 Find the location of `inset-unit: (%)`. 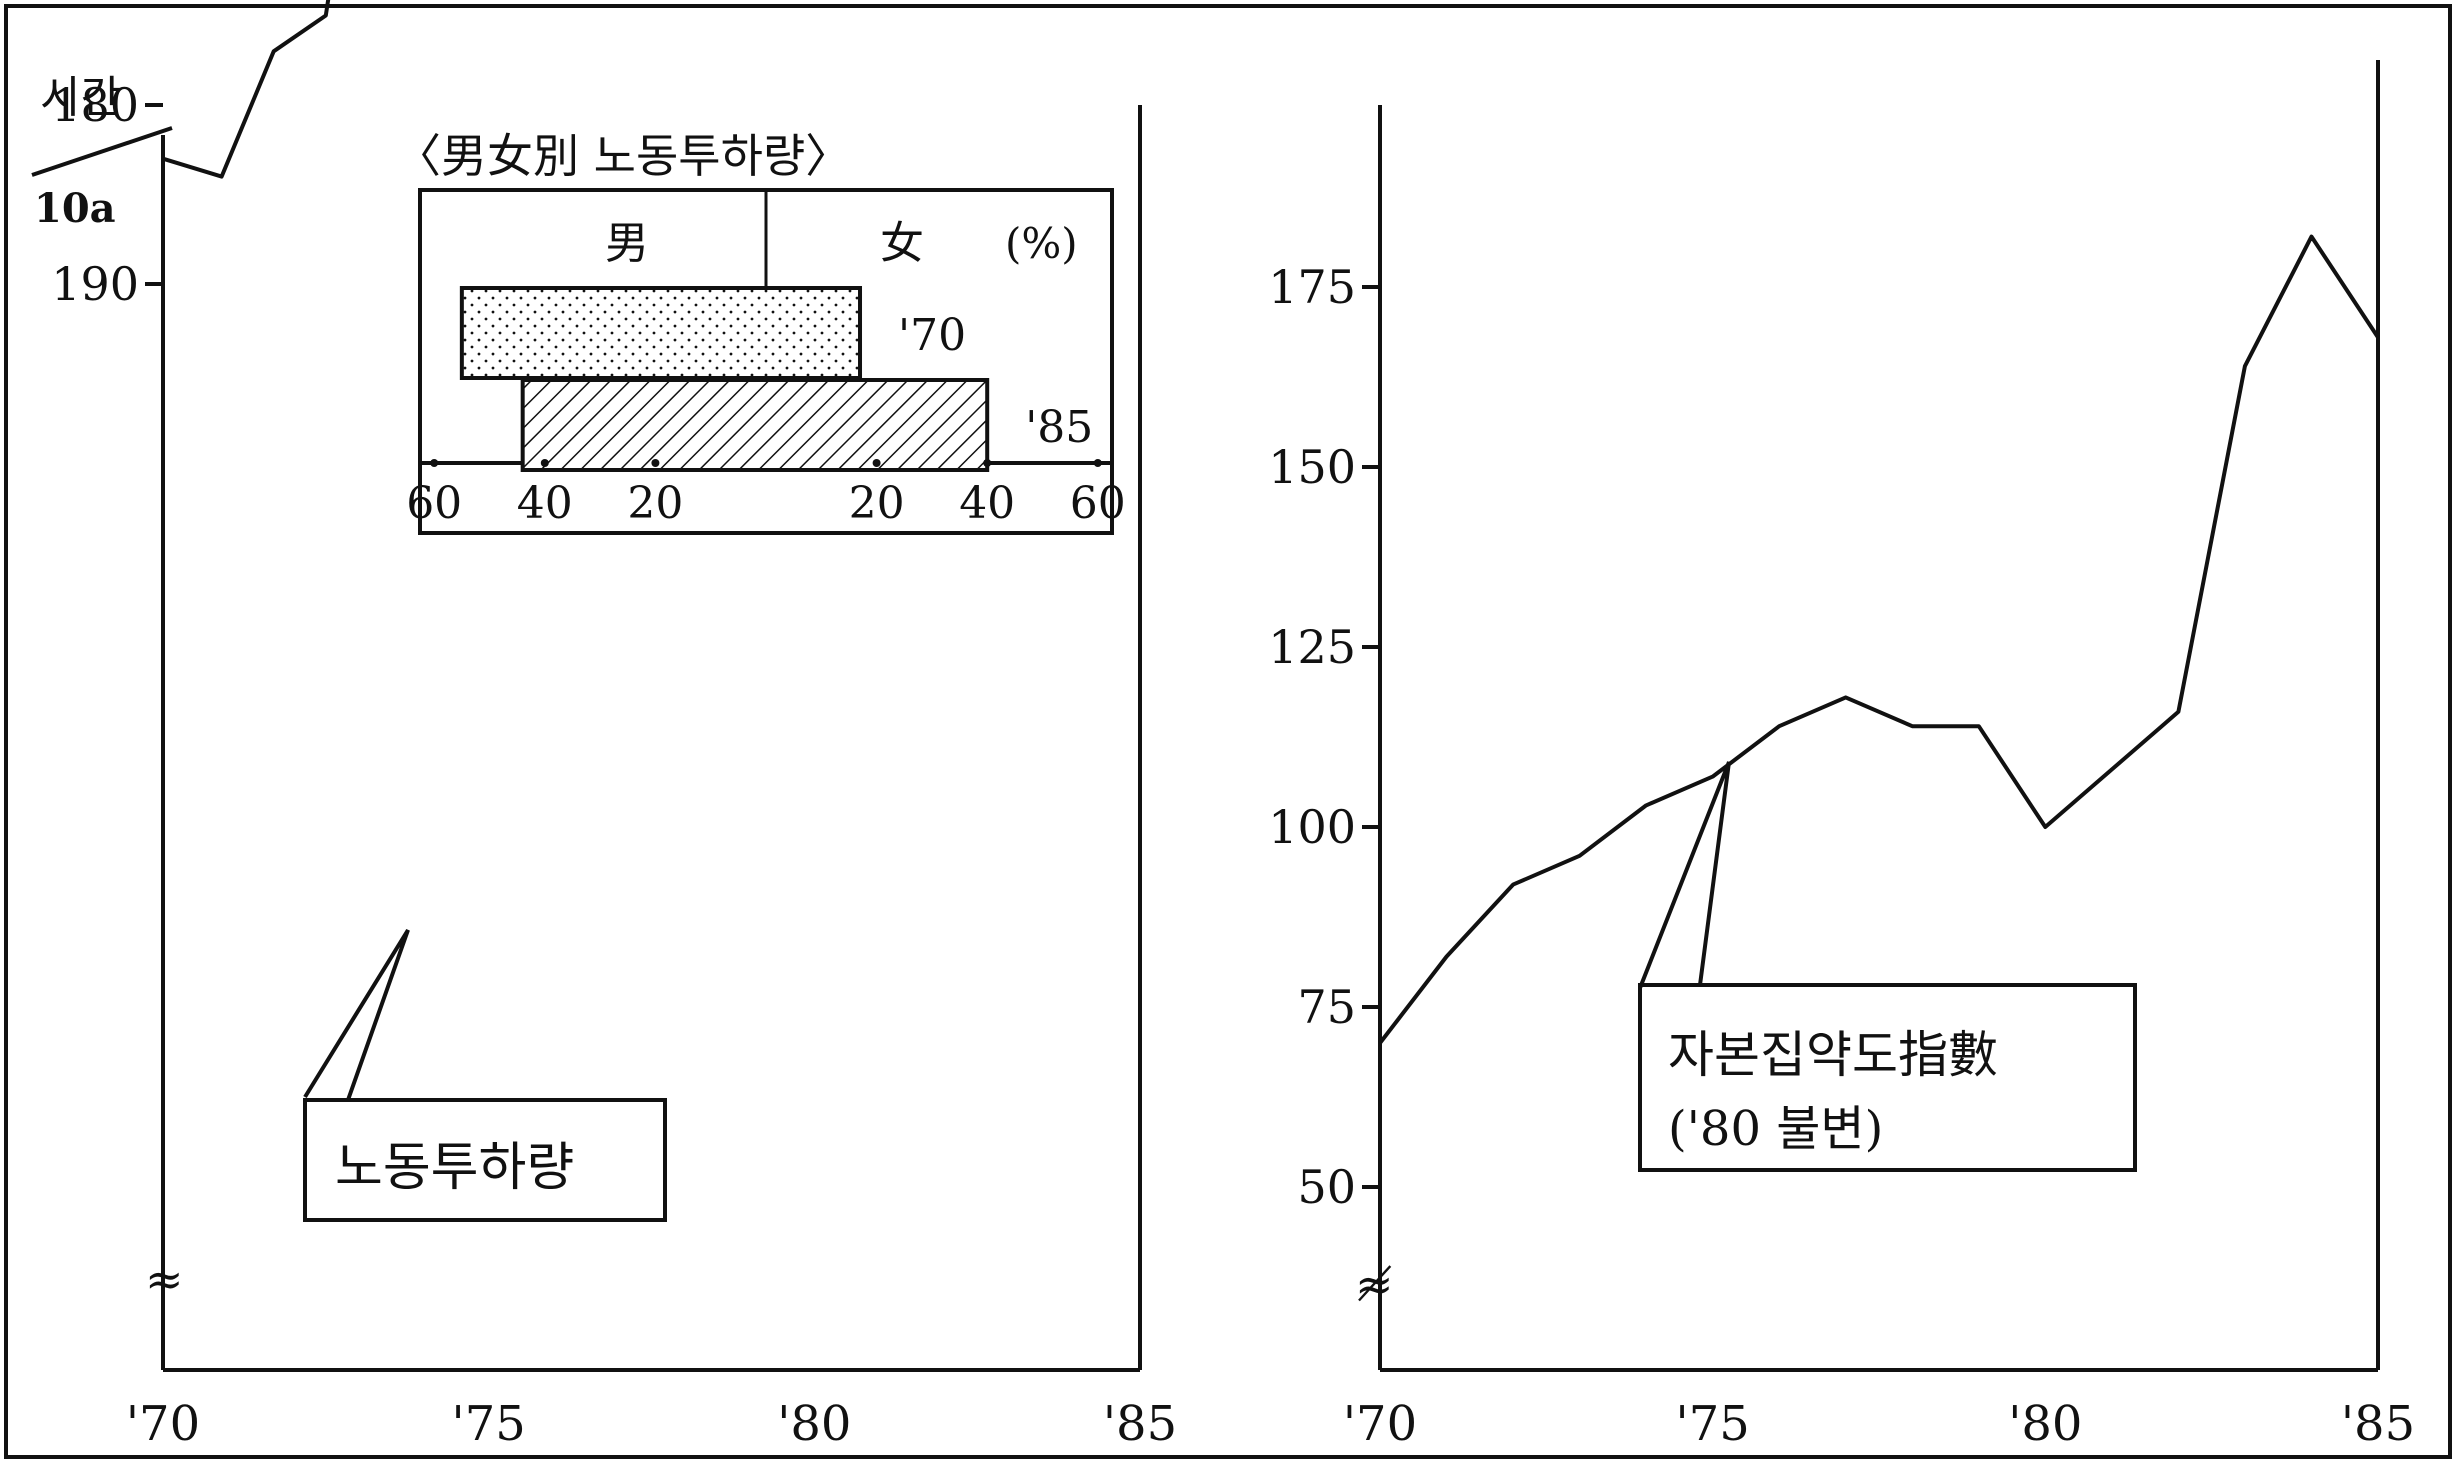

inset-unit: (%) is located at coordinates (1041, 243).